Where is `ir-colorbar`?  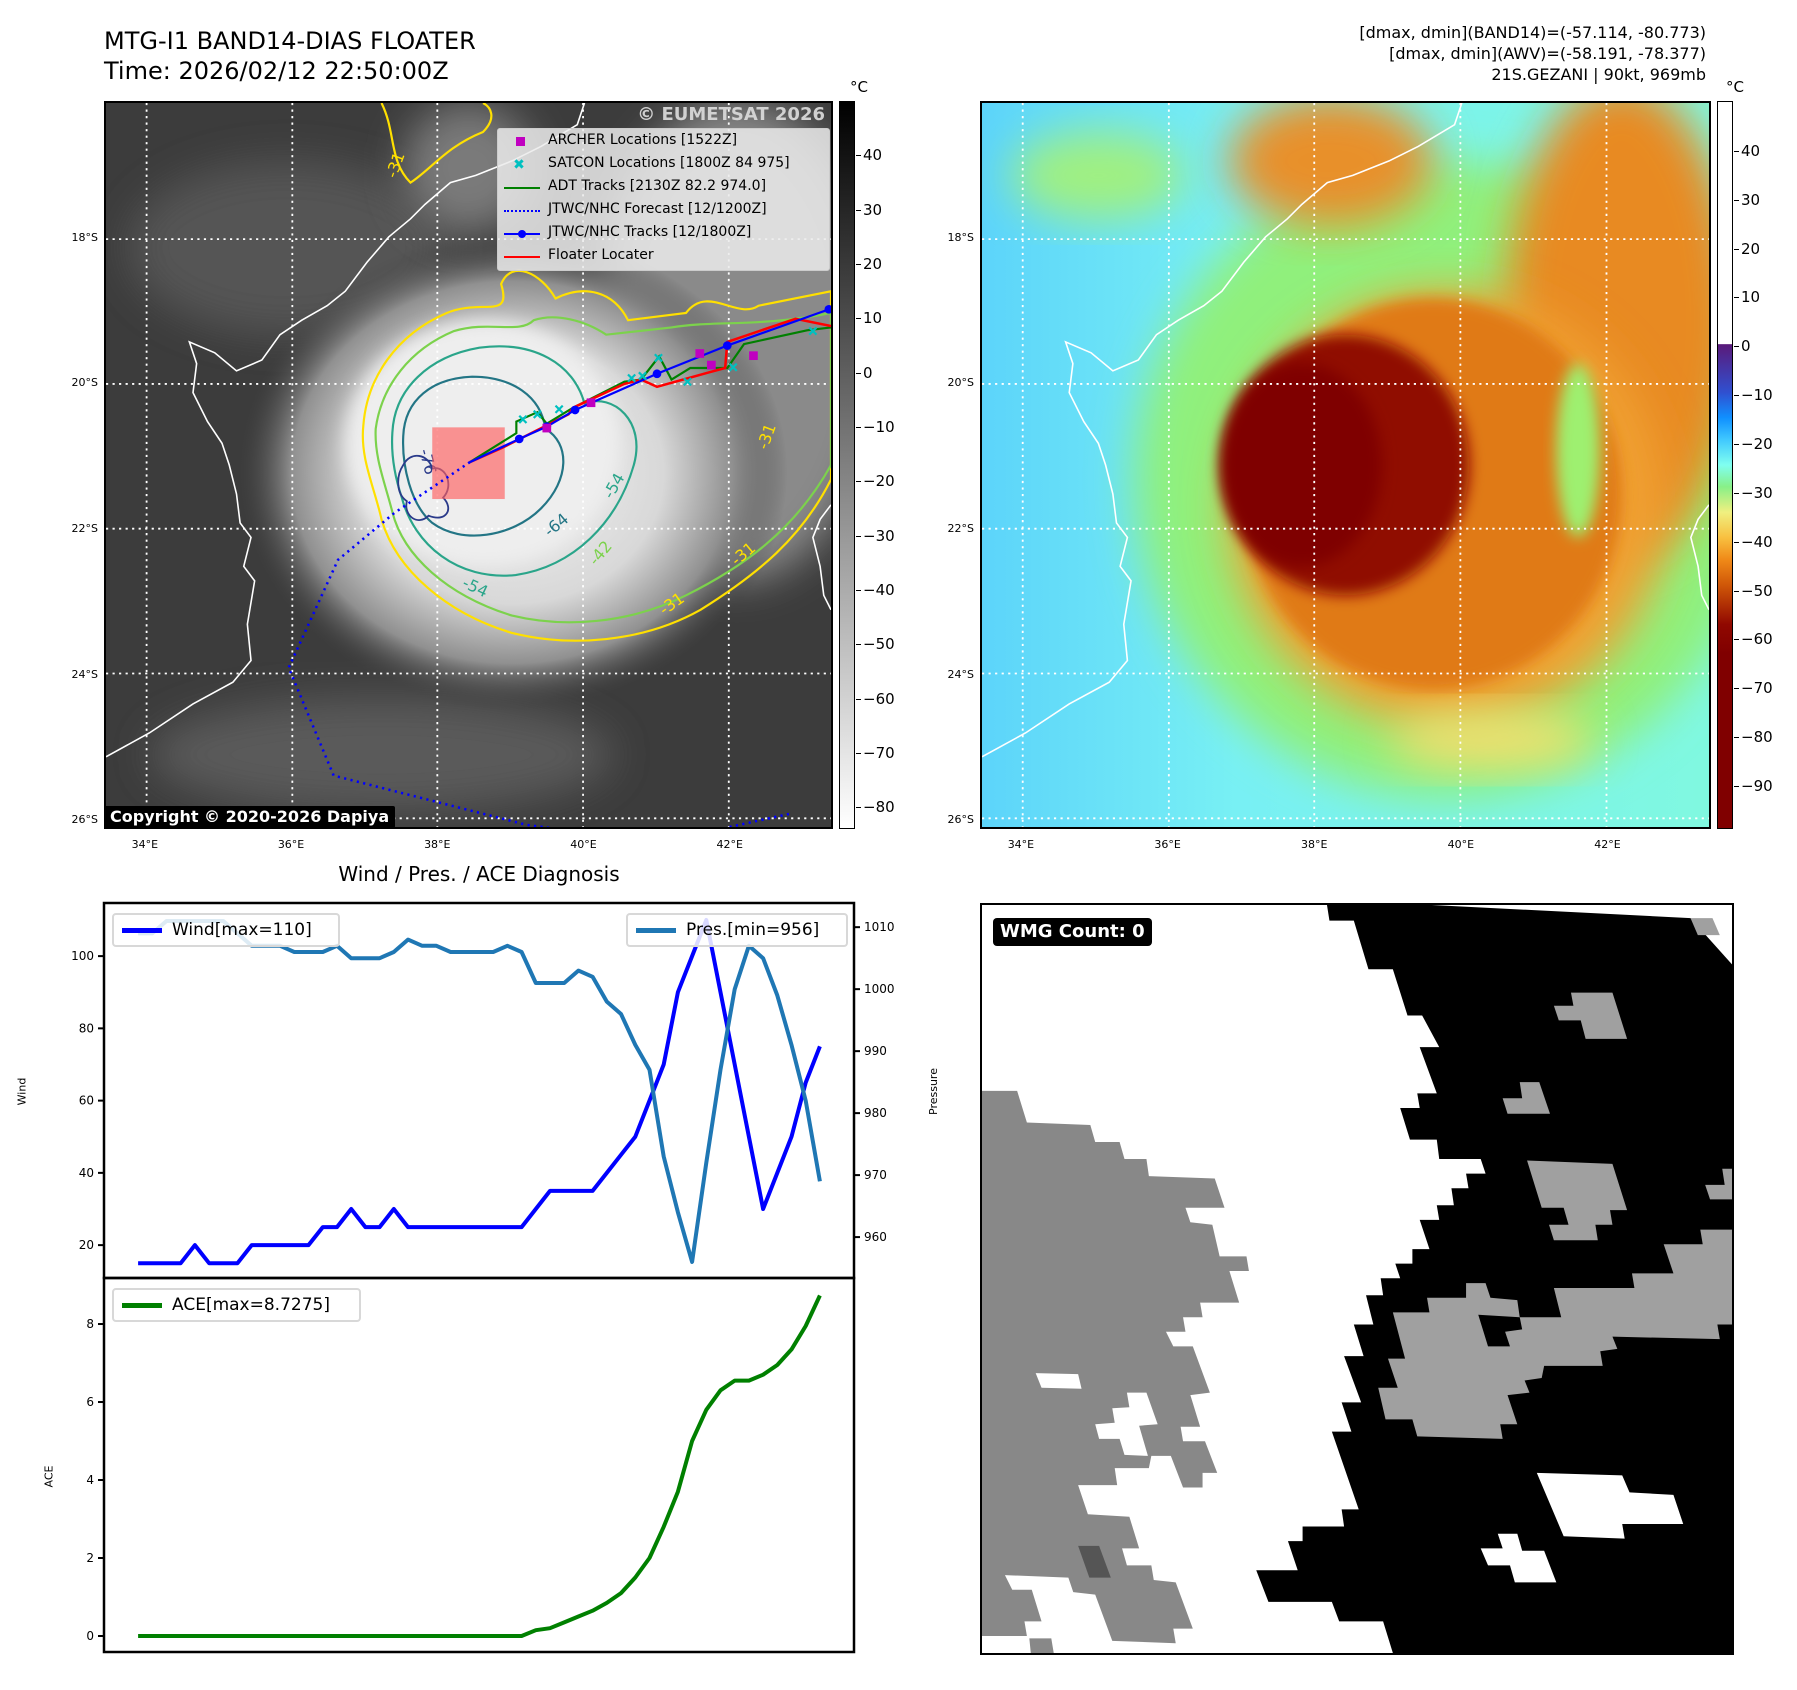
ir-colorbar is located at coordinates (847, 465).